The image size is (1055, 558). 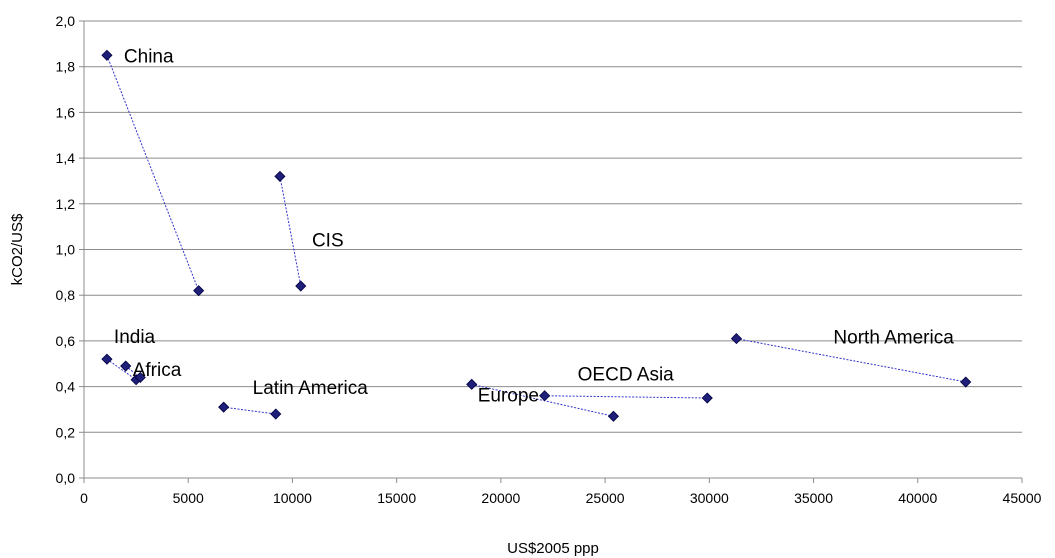 I want to click on y-tick-label: 1,2, so click(x=66, y=204).